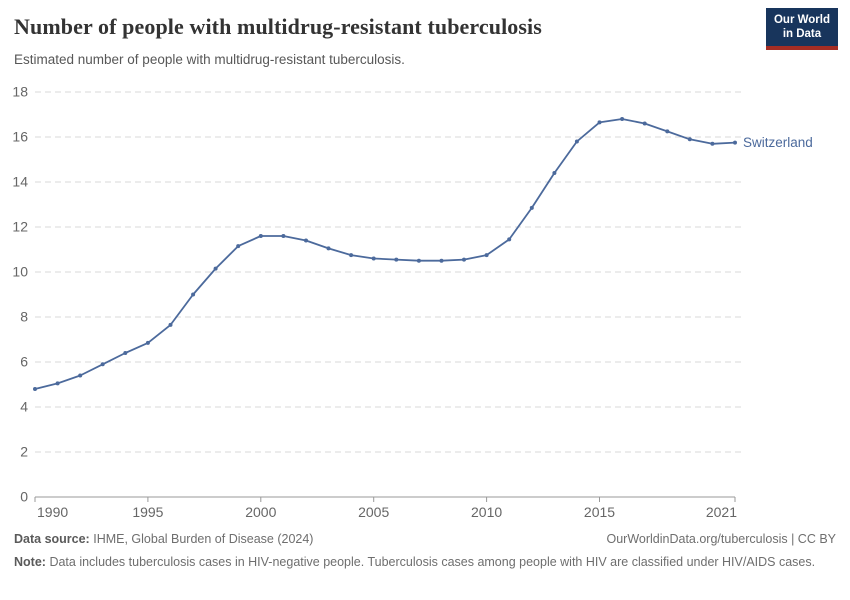 This screenshot has width=850, height=600. Describe the element at coordinates (801, 20) in the screenshot. I see `owid-logo-line1: Our World` at that location.